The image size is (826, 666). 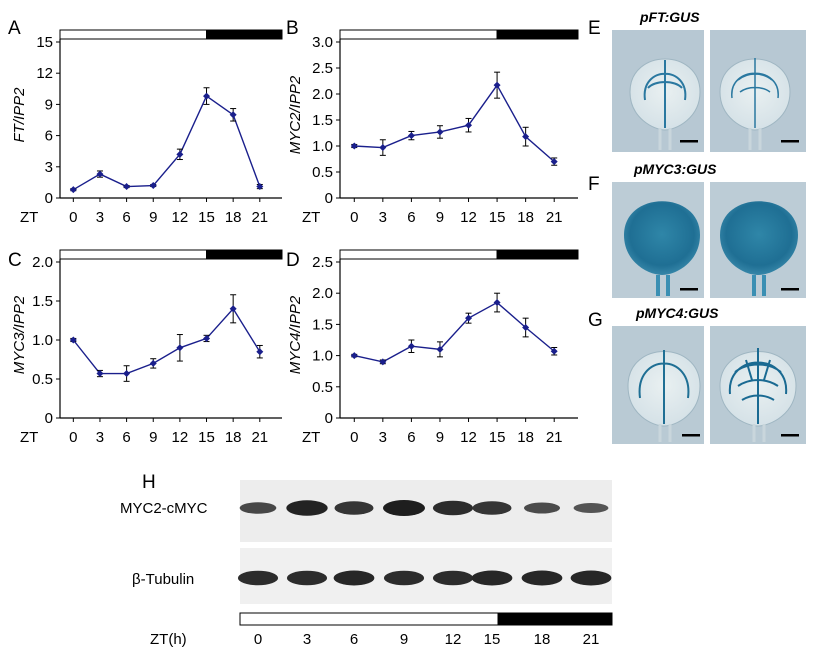 What do you see at coordinates (258, 639) in the screenshot?
I see `blot-time-point: 0` at bounding box center [258, 639].